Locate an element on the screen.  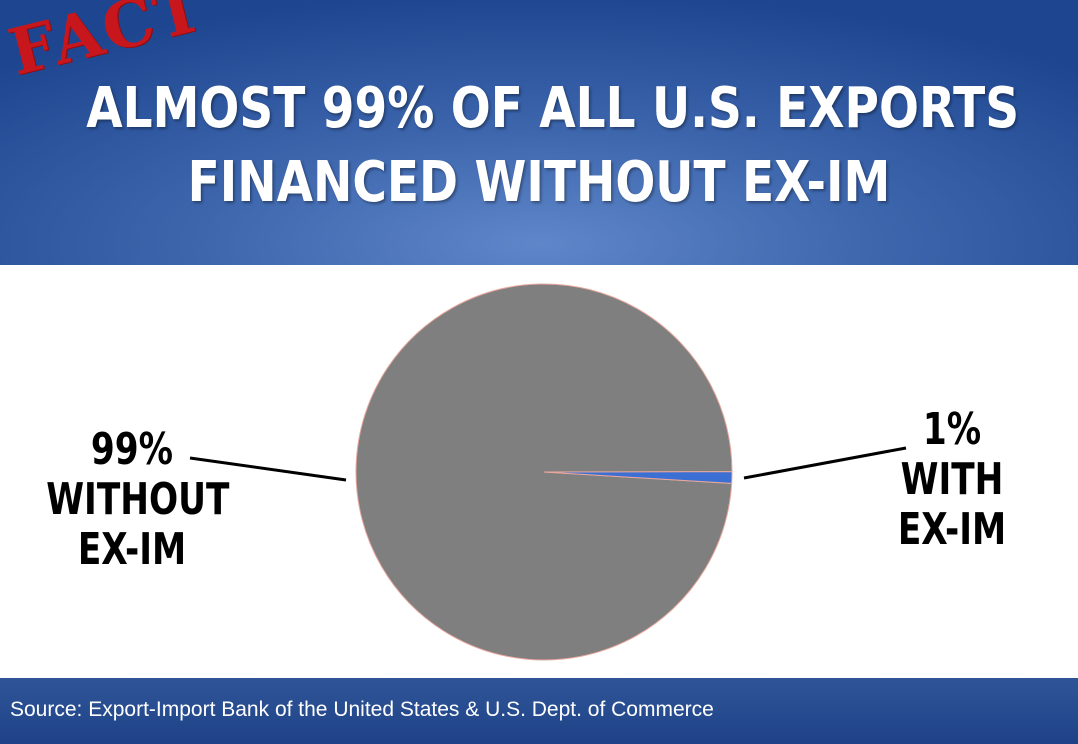
label-without-value: 99% is located at coordinates (132, 449).